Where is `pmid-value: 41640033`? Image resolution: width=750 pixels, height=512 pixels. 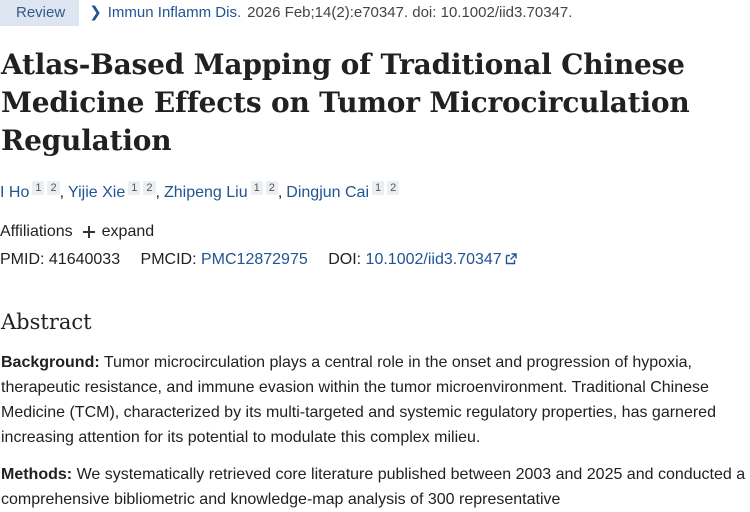 pmid-value: 41640033 is located at coordinates (84, 259).